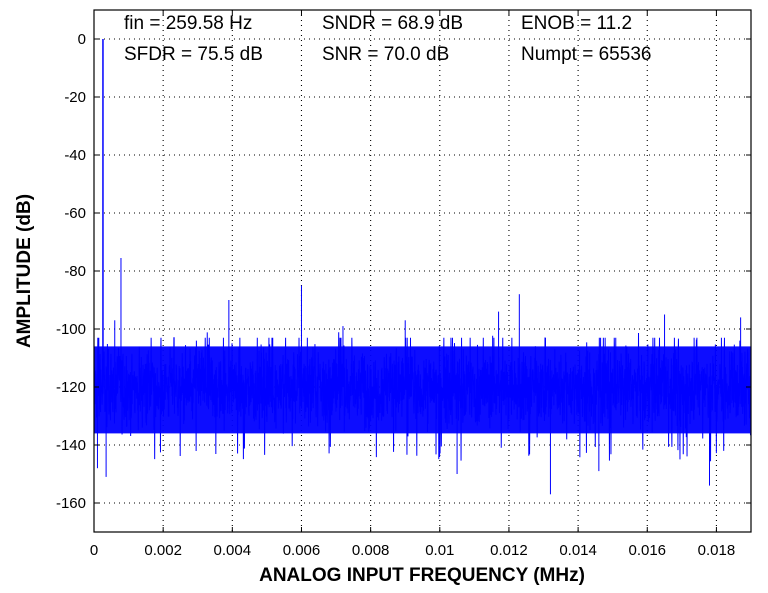 The image size is (768, 593). Describe the element at coordinates (576, 23) in the screenshot. I see `annotation-enob: ENOB = 11.2` at that location.